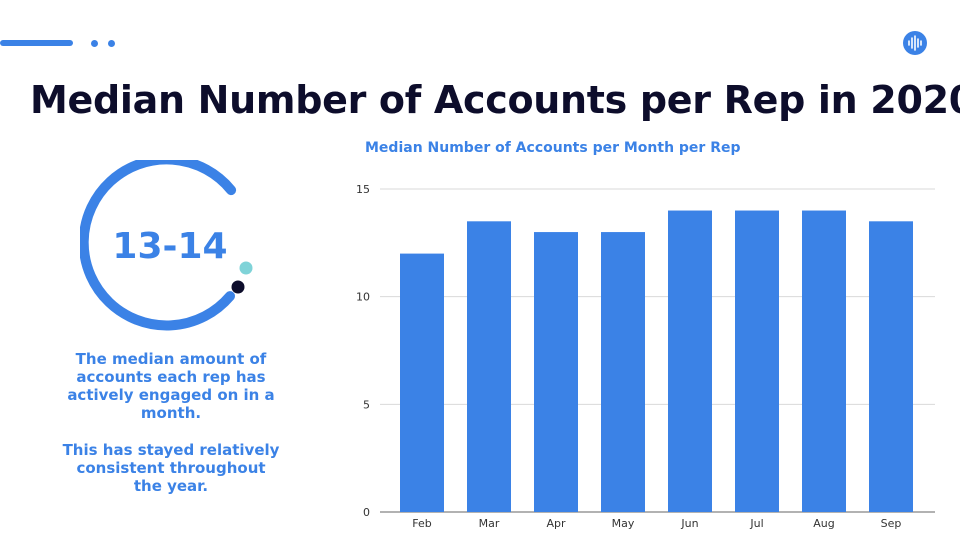 The height and width of the screenshot is (540, 960). Describe the element at coordinates (489, 367) in the screenshot. I see `bar-mar` at that location.